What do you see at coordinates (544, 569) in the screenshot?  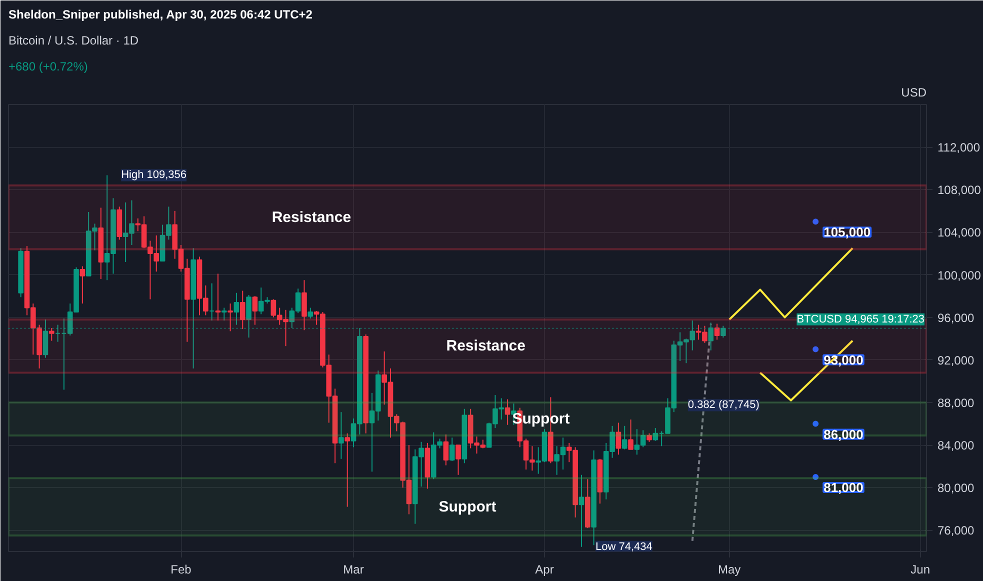 I see `x-tick-label: Apr` at bounding box center [544, 569].